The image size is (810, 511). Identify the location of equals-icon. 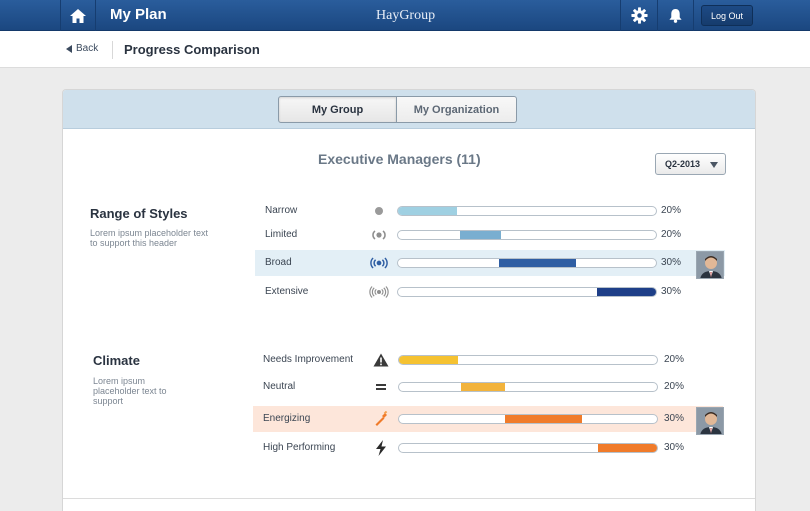
(381, 387).